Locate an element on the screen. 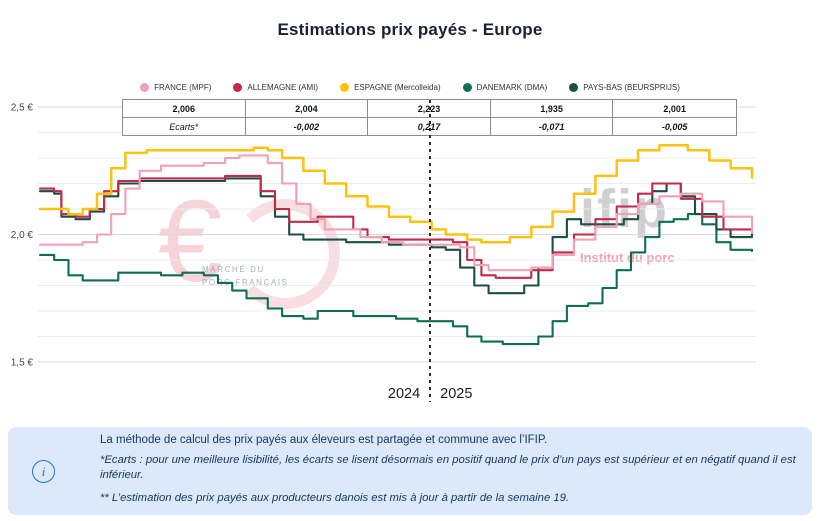  legend-dot-paysbas-icon is located at coordinates (574, 87).